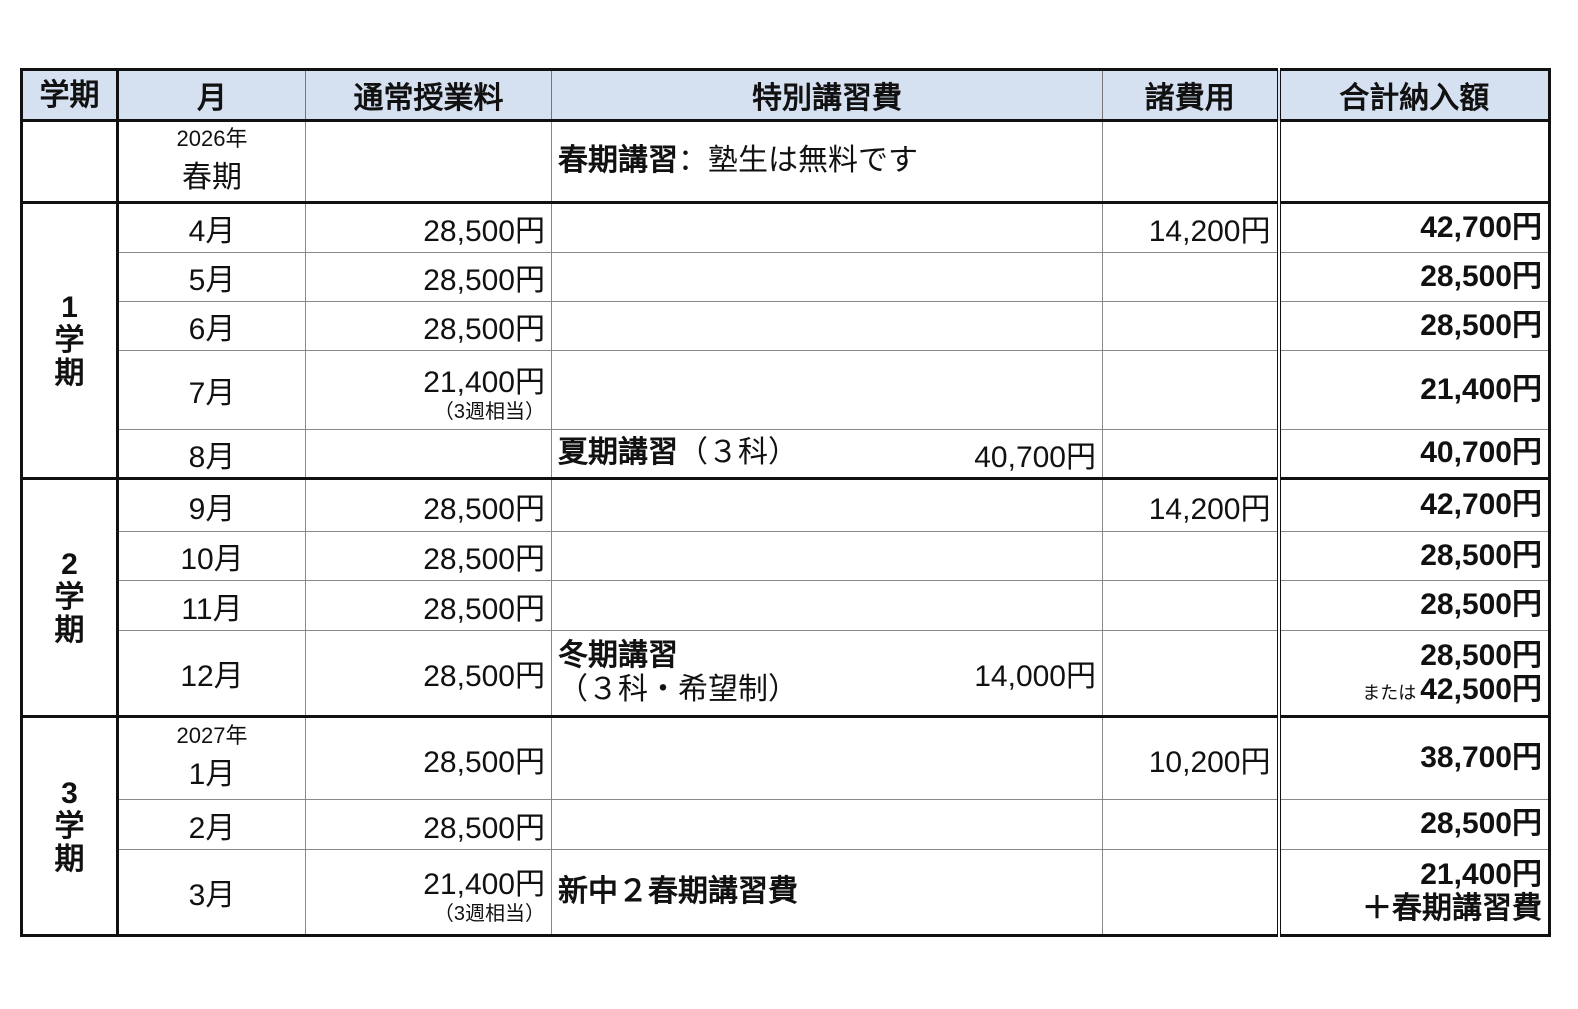 The width and height of the screenshot is (1578, 1009). Describe the element at coordinates (1481, 453) in the screenshot. I see `total-value: 40,700円` at that location.